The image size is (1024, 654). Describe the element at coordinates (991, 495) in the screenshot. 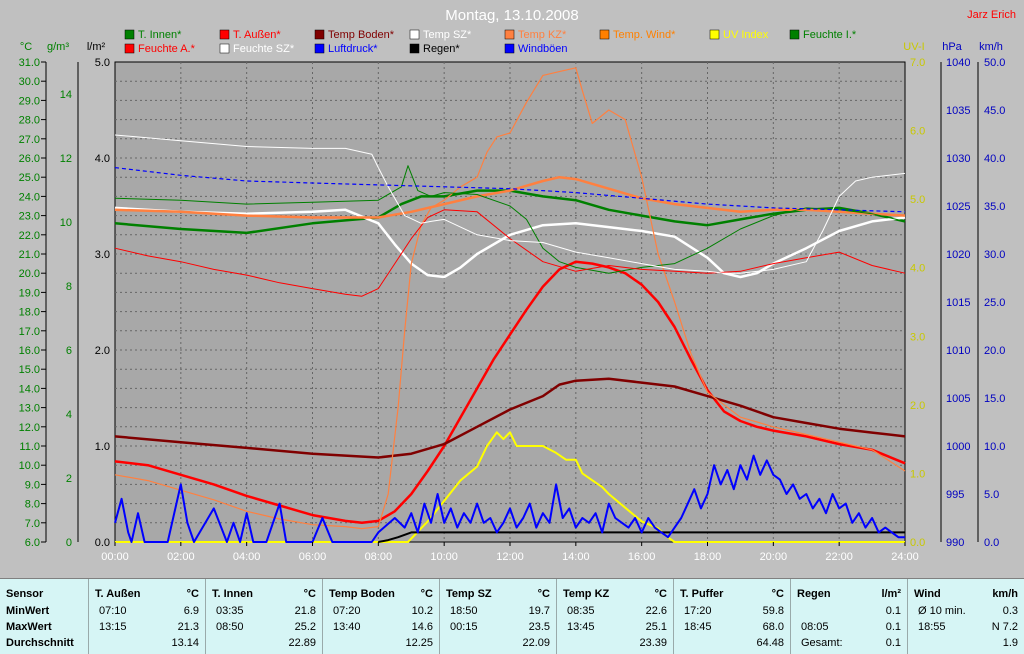

I see `tick-wind: 5.0` at that location.